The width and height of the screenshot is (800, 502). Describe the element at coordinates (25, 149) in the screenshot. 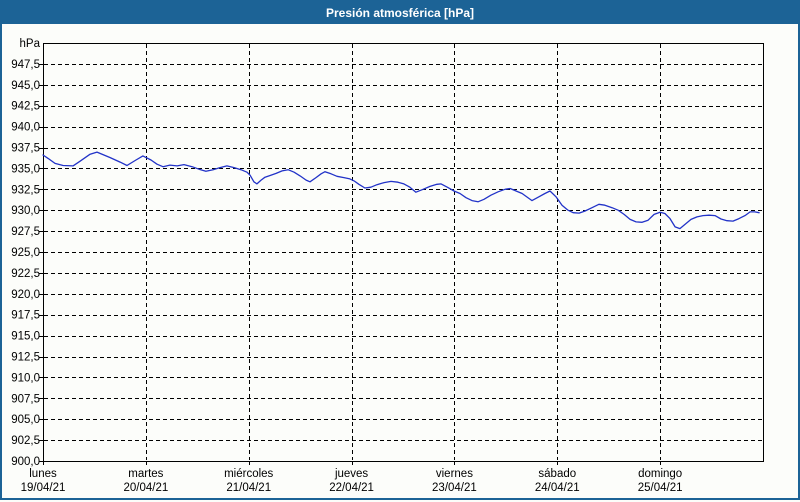

I see `y-tick-label: 937,5` at that location.